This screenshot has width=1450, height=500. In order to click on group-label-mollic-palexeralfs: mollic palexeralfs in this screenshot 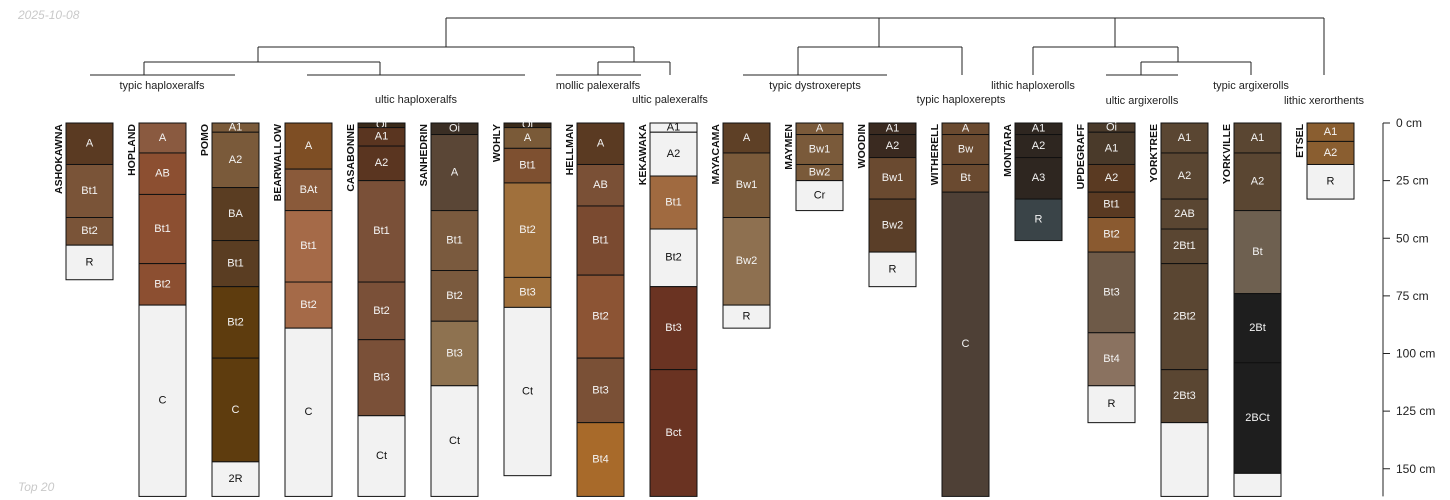, I will do `click(598, 86)`.